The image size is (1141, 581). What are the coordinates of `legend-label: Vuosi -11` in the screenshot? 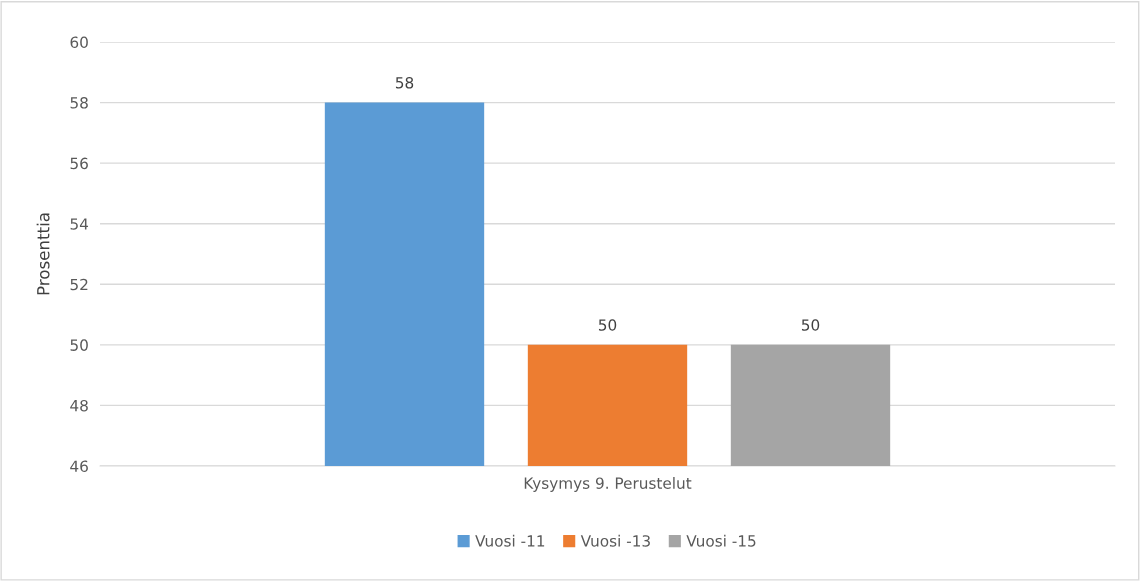 It's located at (510, 540).